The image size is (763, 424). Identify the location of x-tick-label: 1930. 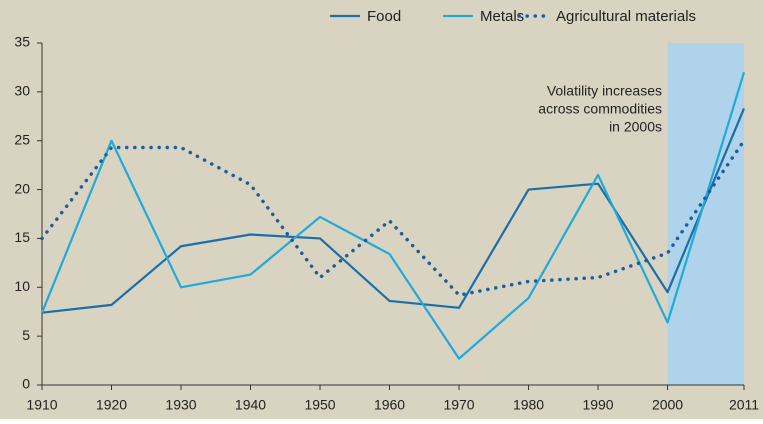
(180, 405).